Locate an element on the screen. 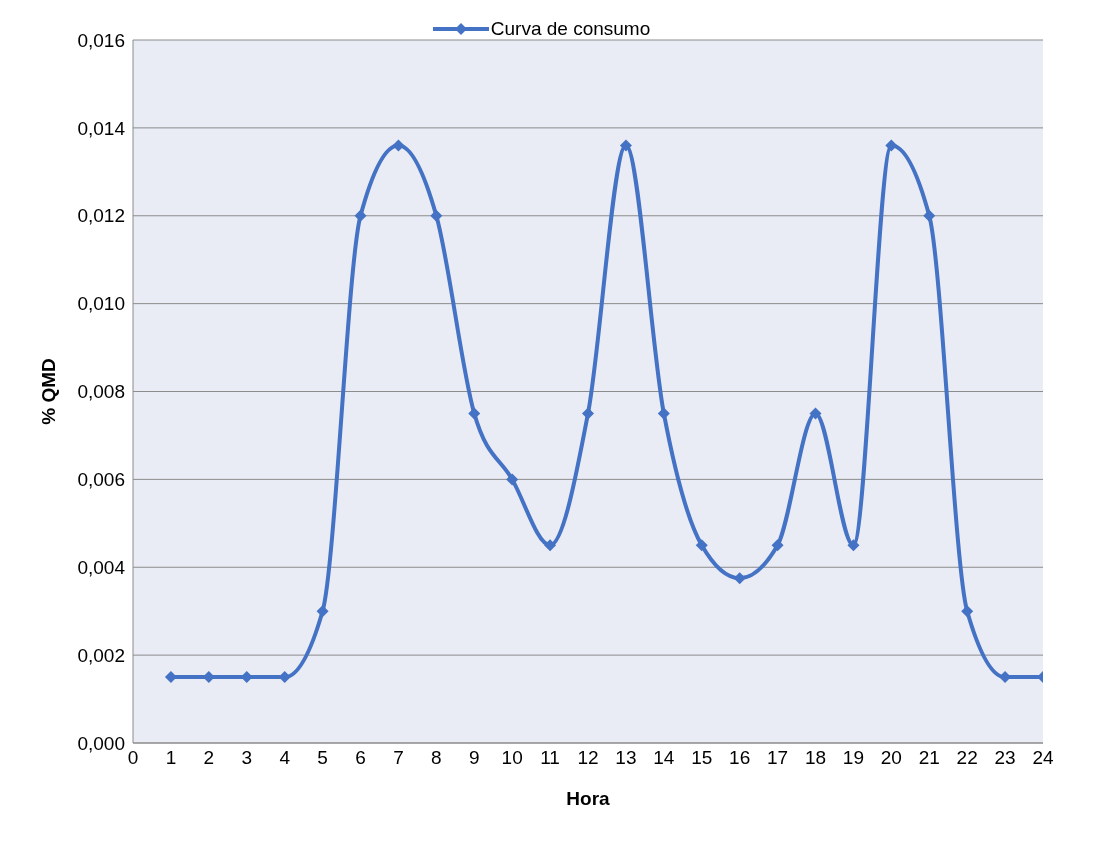  y-tick-label: 0,012 is located at coordinates (101, 216).